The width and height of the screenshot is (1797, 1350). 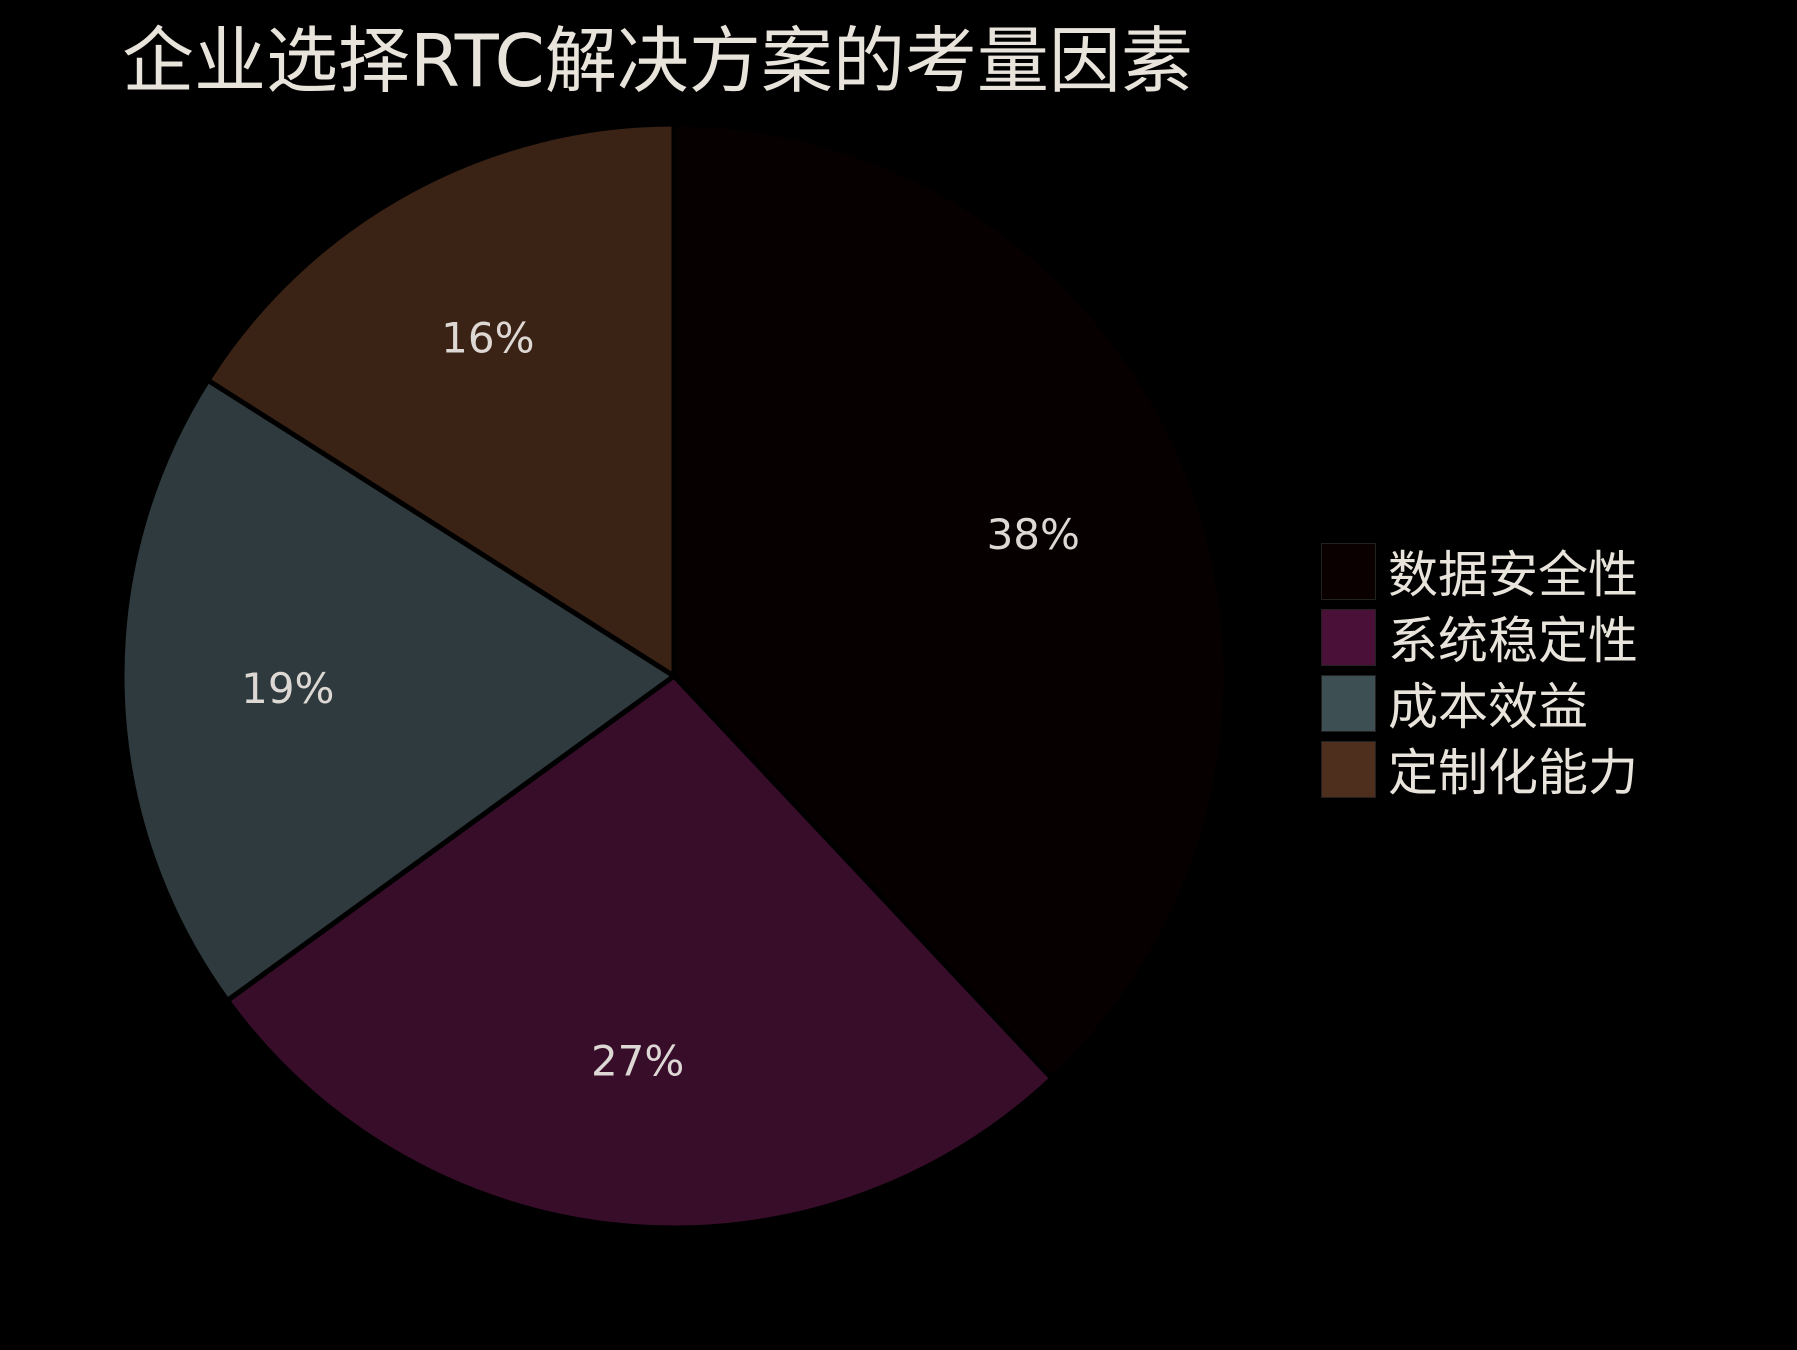 I want to click on legend-item: 数据安全性, so click(x=1479, y=571).